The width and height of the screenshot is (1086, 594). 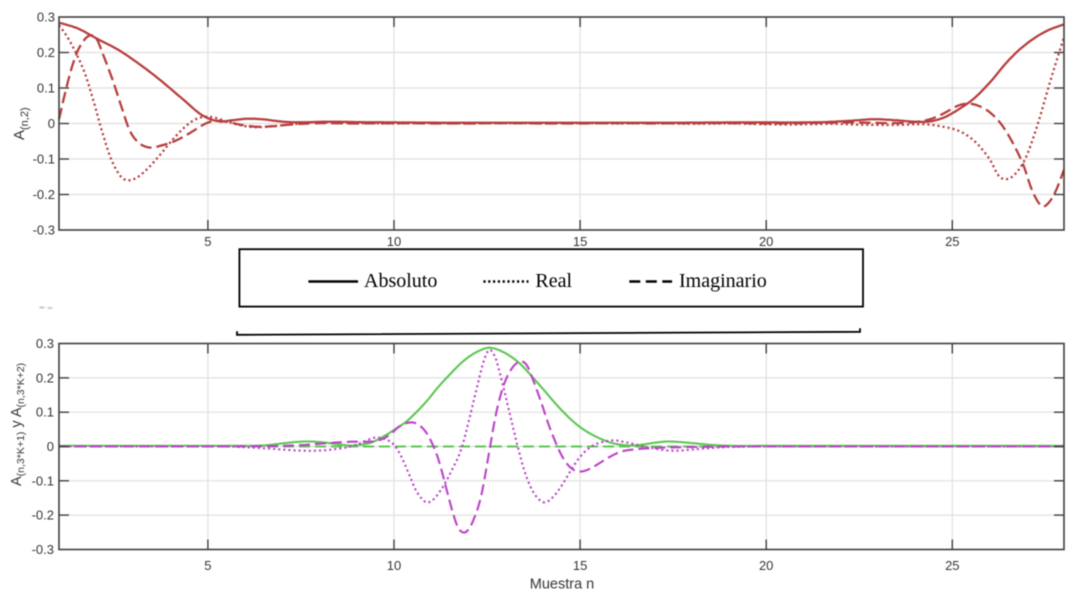 What do you see at coordinates (723, 281) in the screenshot?
I see `svg-text: Imaginario` at bounding box center [723, 281].